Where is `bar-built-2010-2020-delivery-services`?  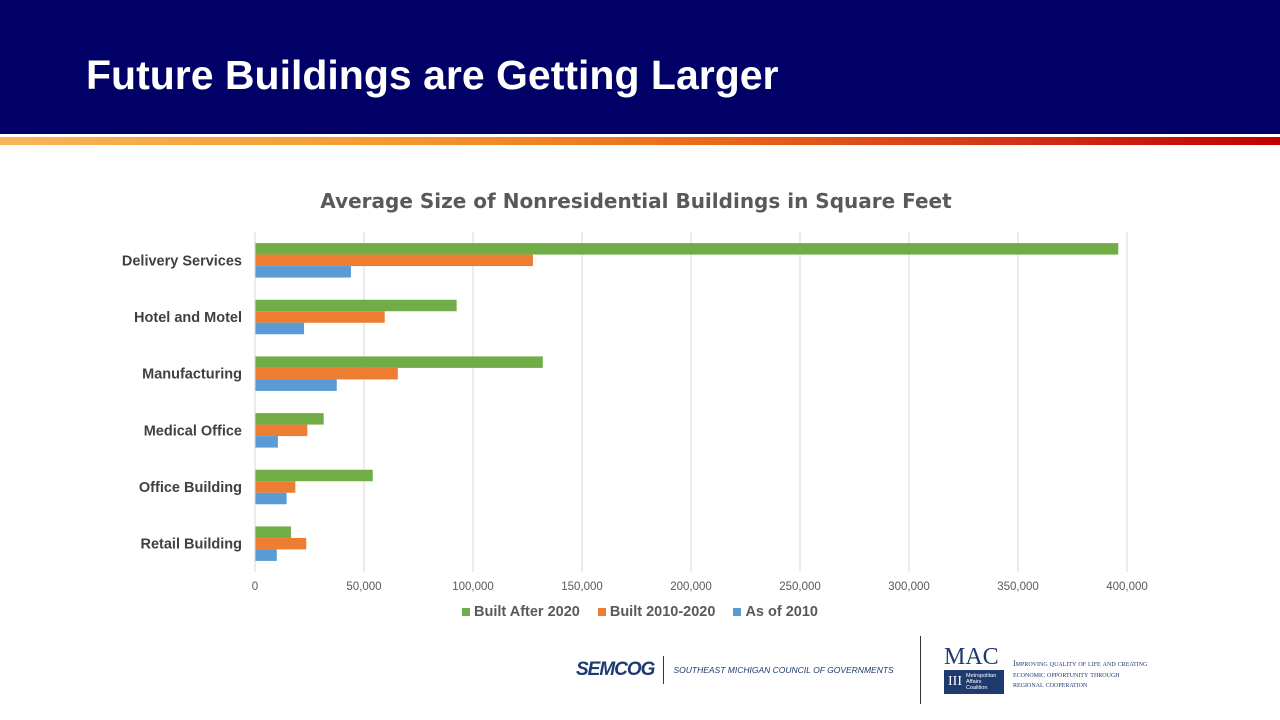
bar-built-2010-2020-delivery-services is located at coordinates (394, 260).